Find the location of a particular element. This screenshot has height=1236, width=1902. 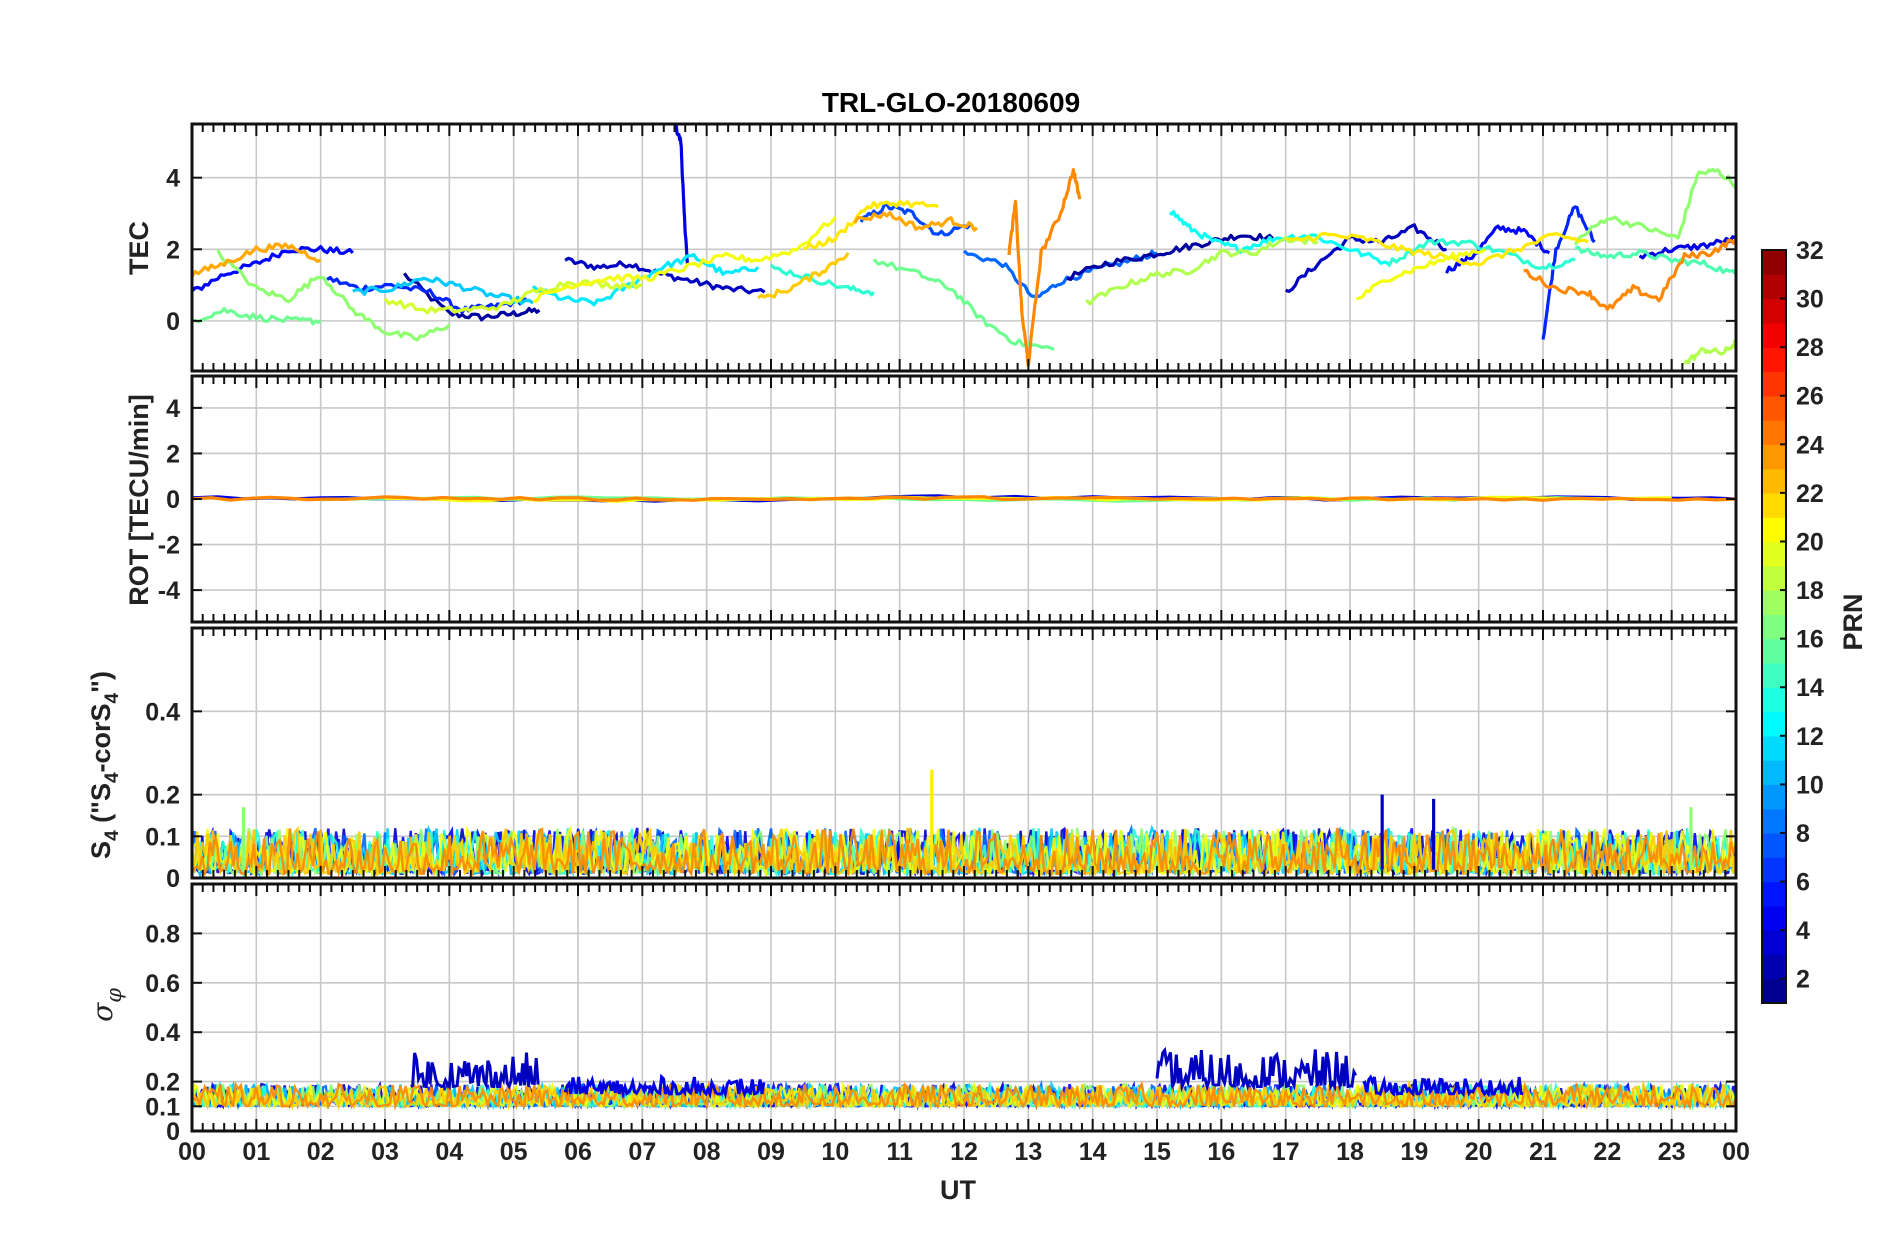

colorbar-tick-label: 28 is located at coordinates (1810, 348).